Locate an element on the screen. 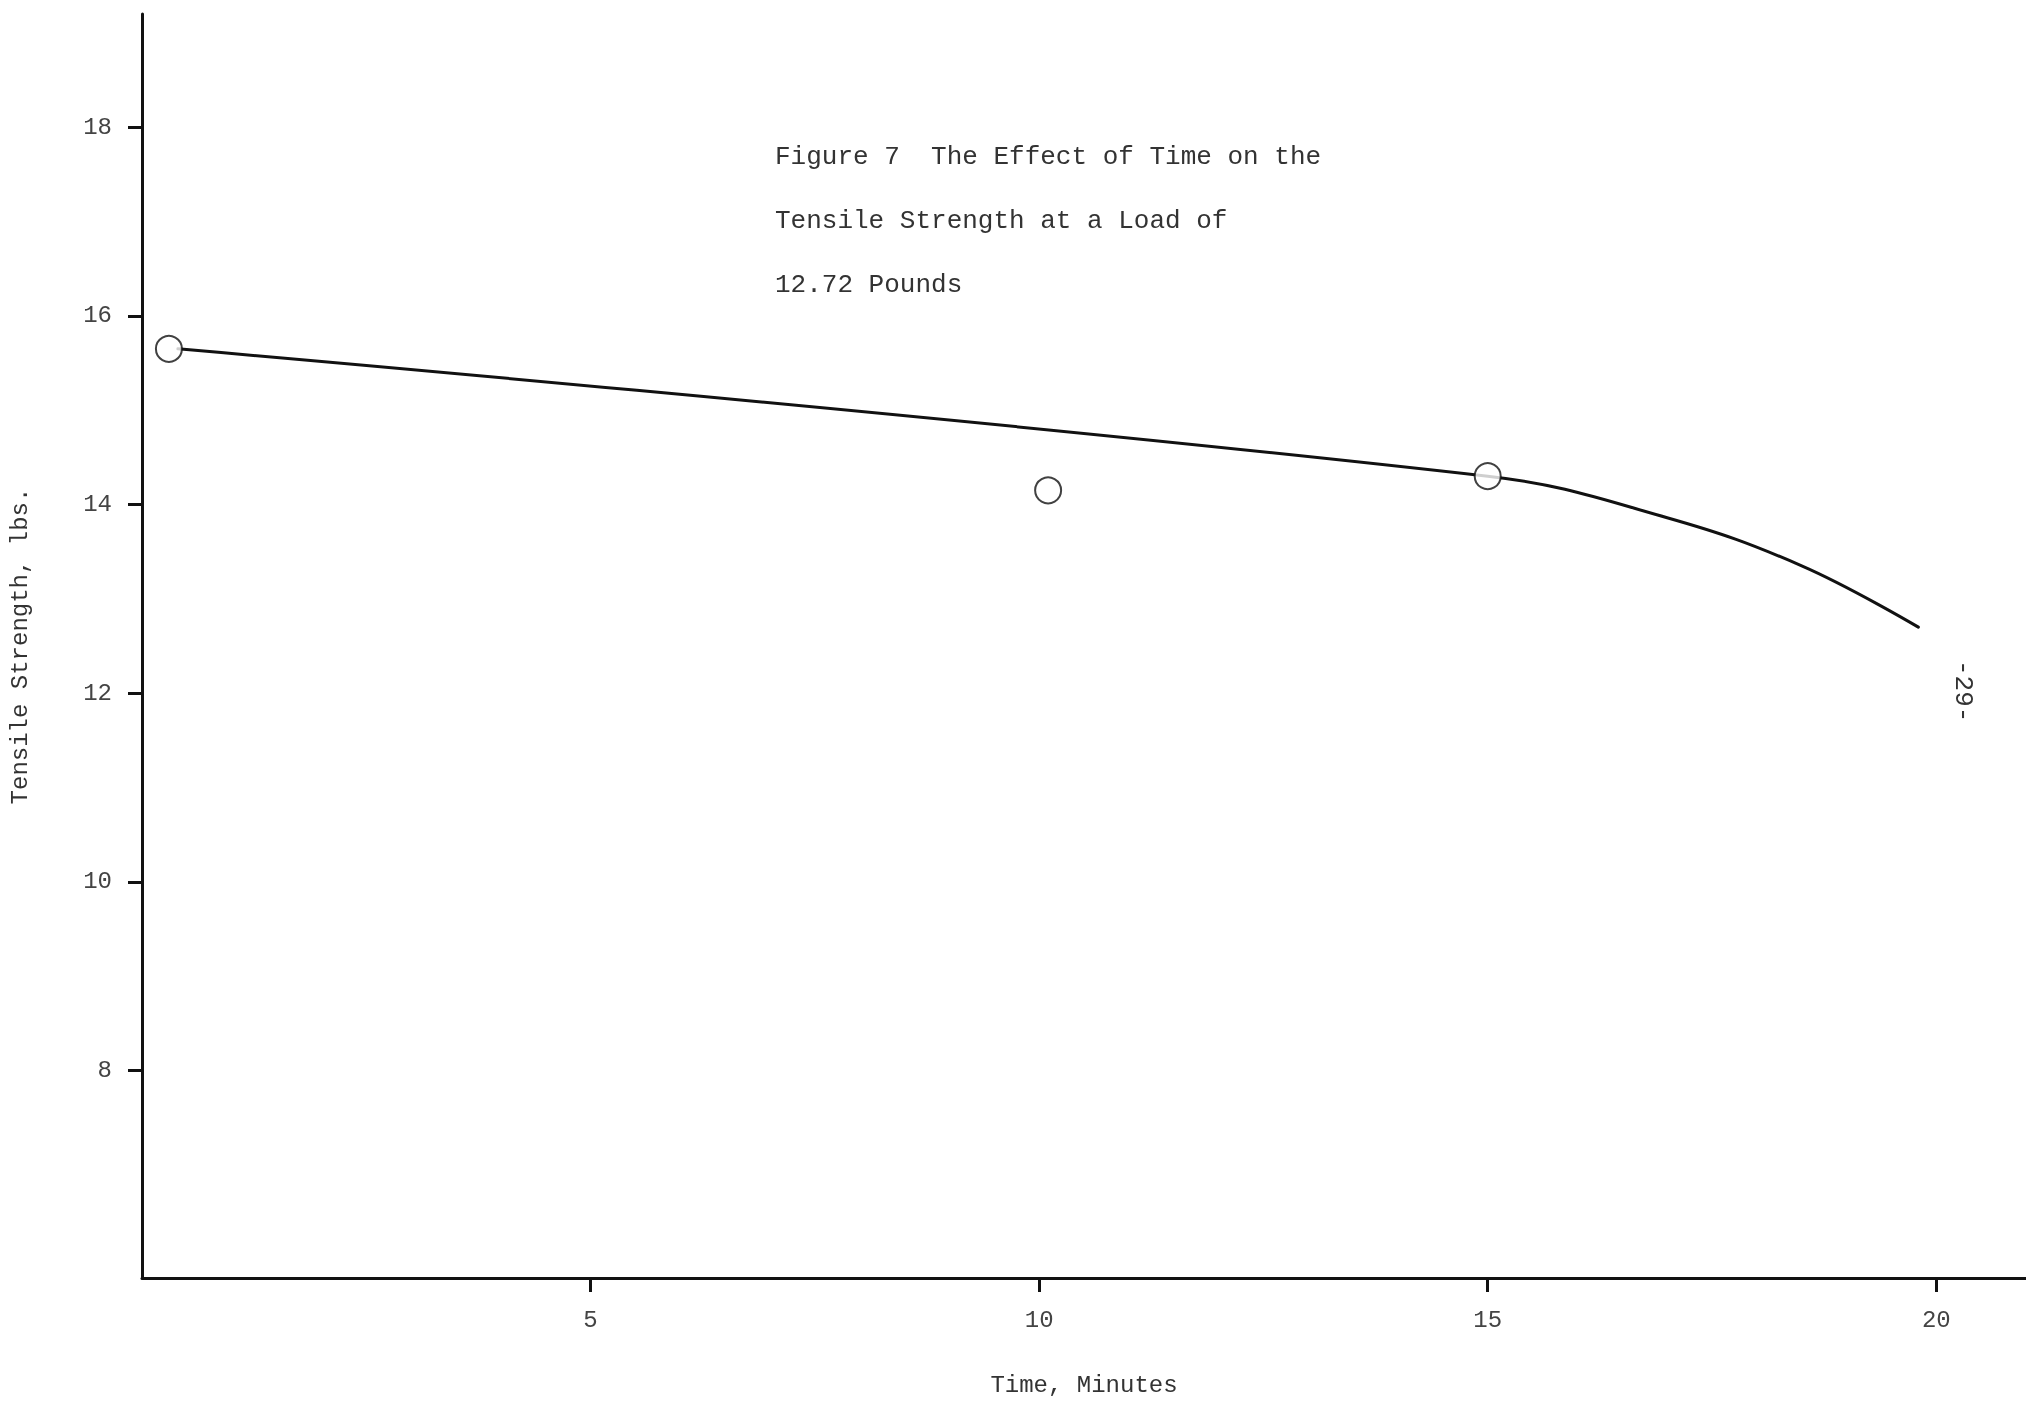 Image resolution: width=2026 pixels, height=1402 pixels. x-tick-label: 10 is located at coordinates (1039, 1320).